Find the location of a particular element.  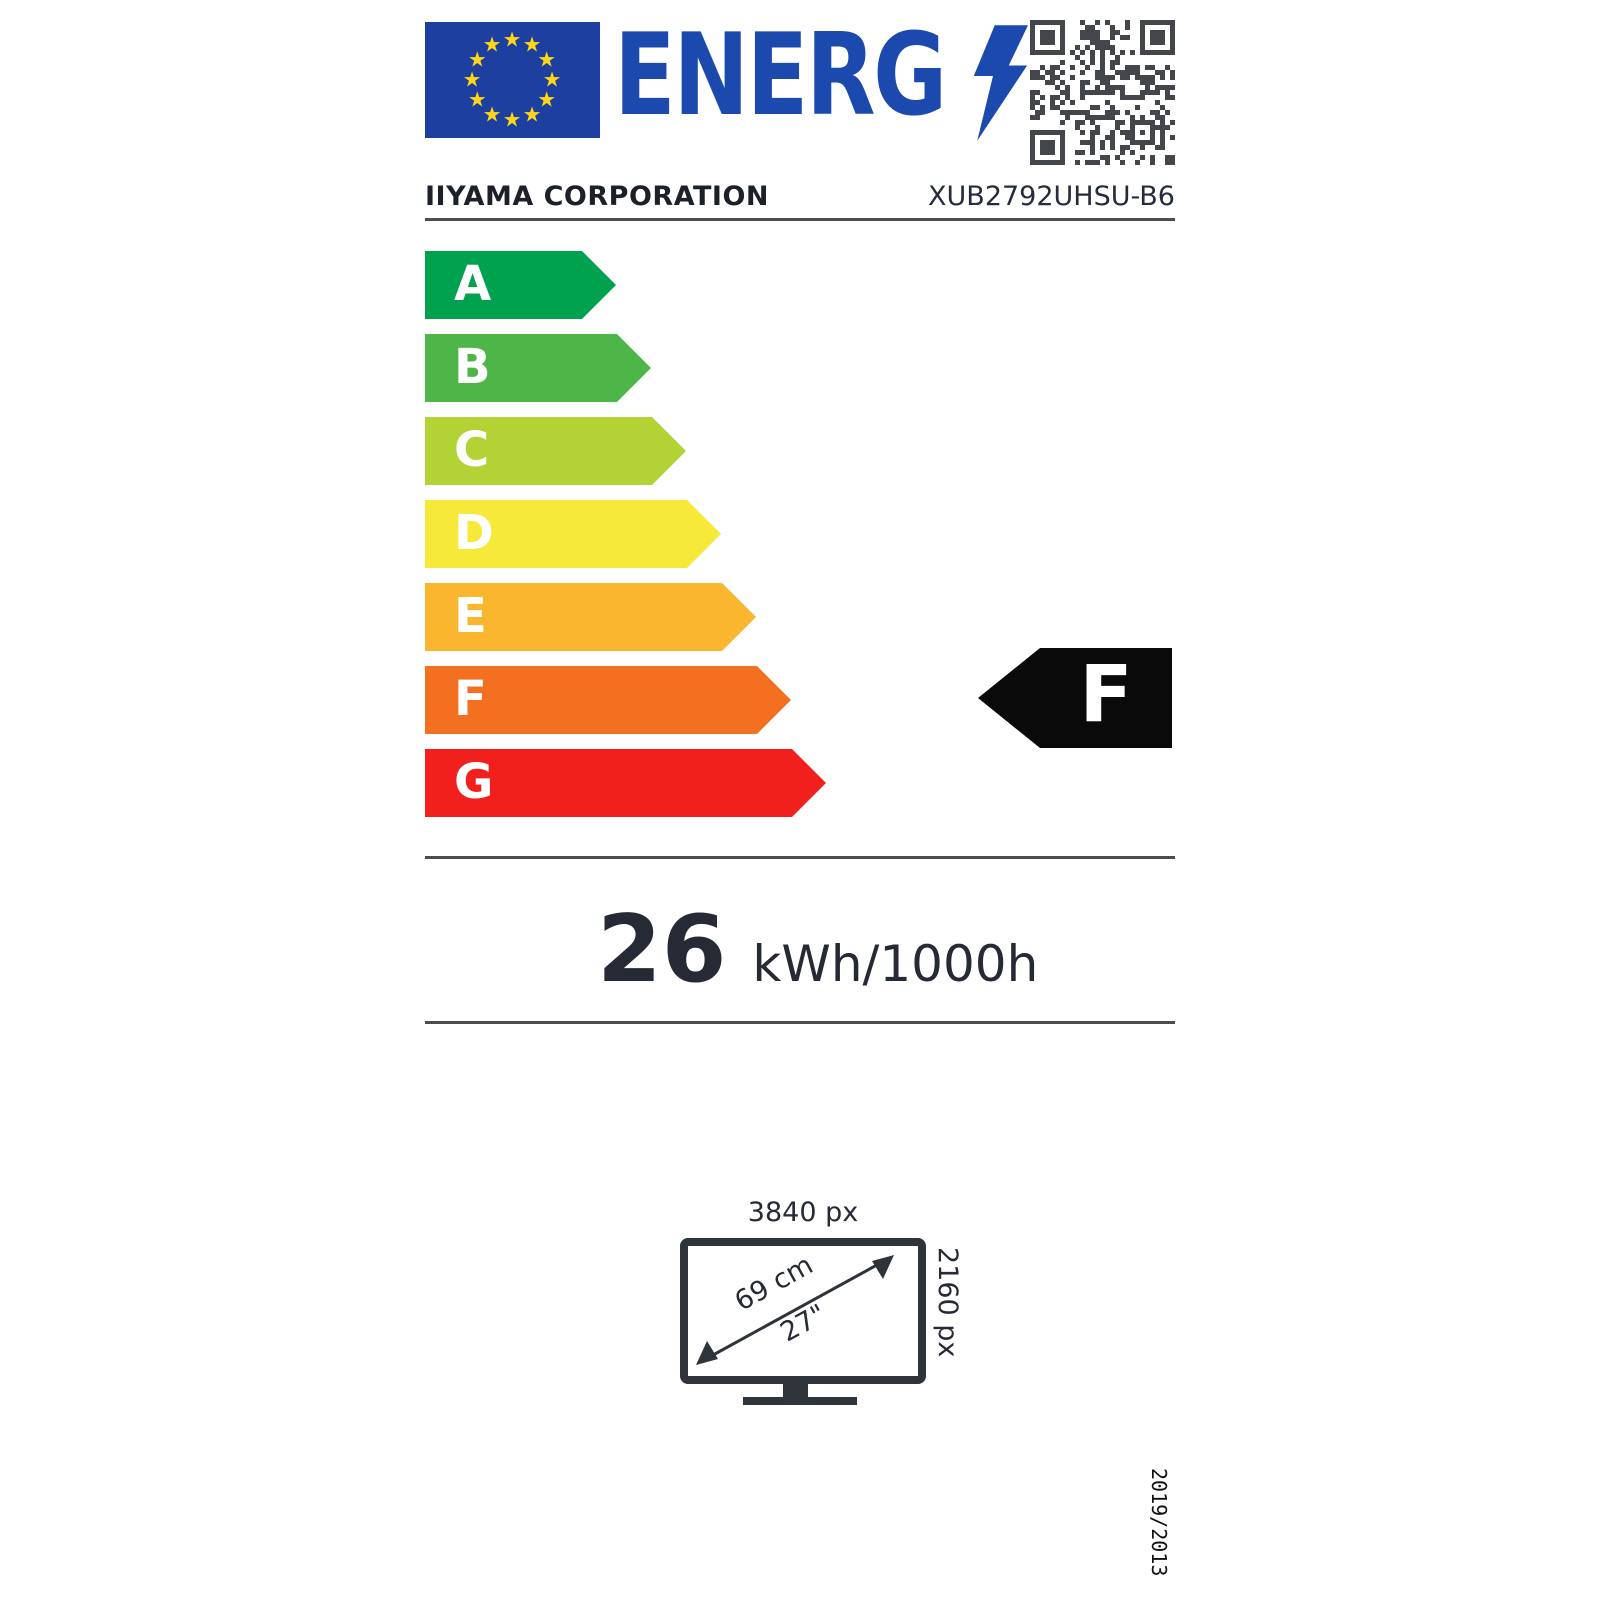

supplier-name: IIYAMA CORPORATION is located at coordinates (597, 196).